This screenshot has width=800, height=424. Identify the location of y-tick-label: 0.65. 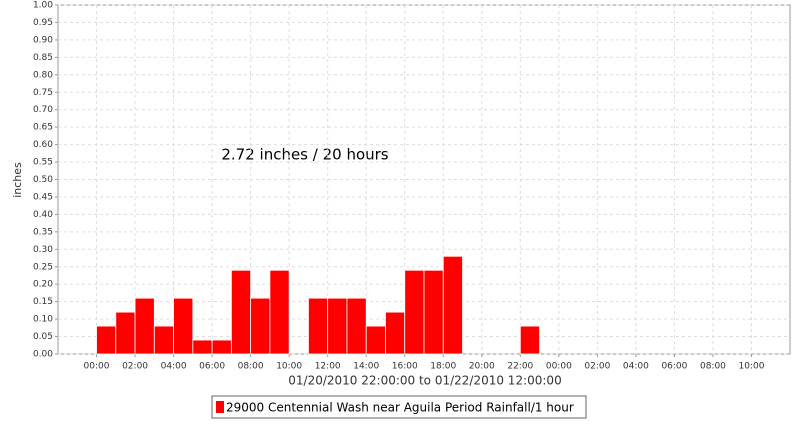
(43, 128).